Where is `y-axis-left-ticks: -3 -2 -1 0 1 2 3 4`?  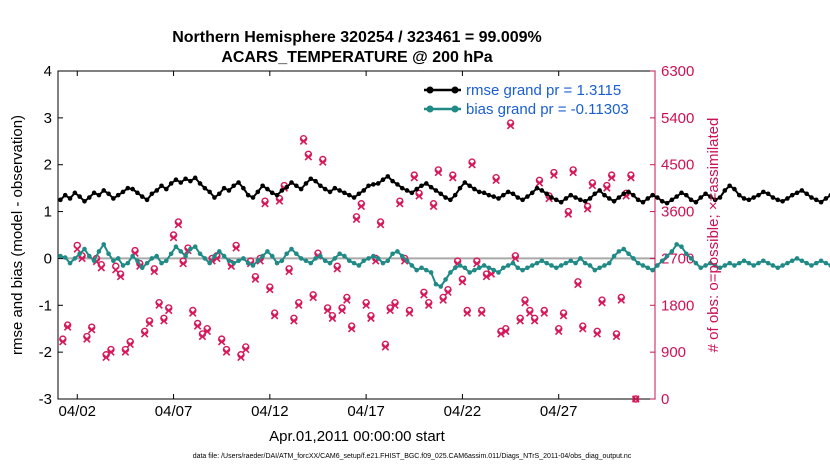
y-axis-left-ticks: -3 -2 -1 0 1 2 3 4 is located at coordinates (51, 235).